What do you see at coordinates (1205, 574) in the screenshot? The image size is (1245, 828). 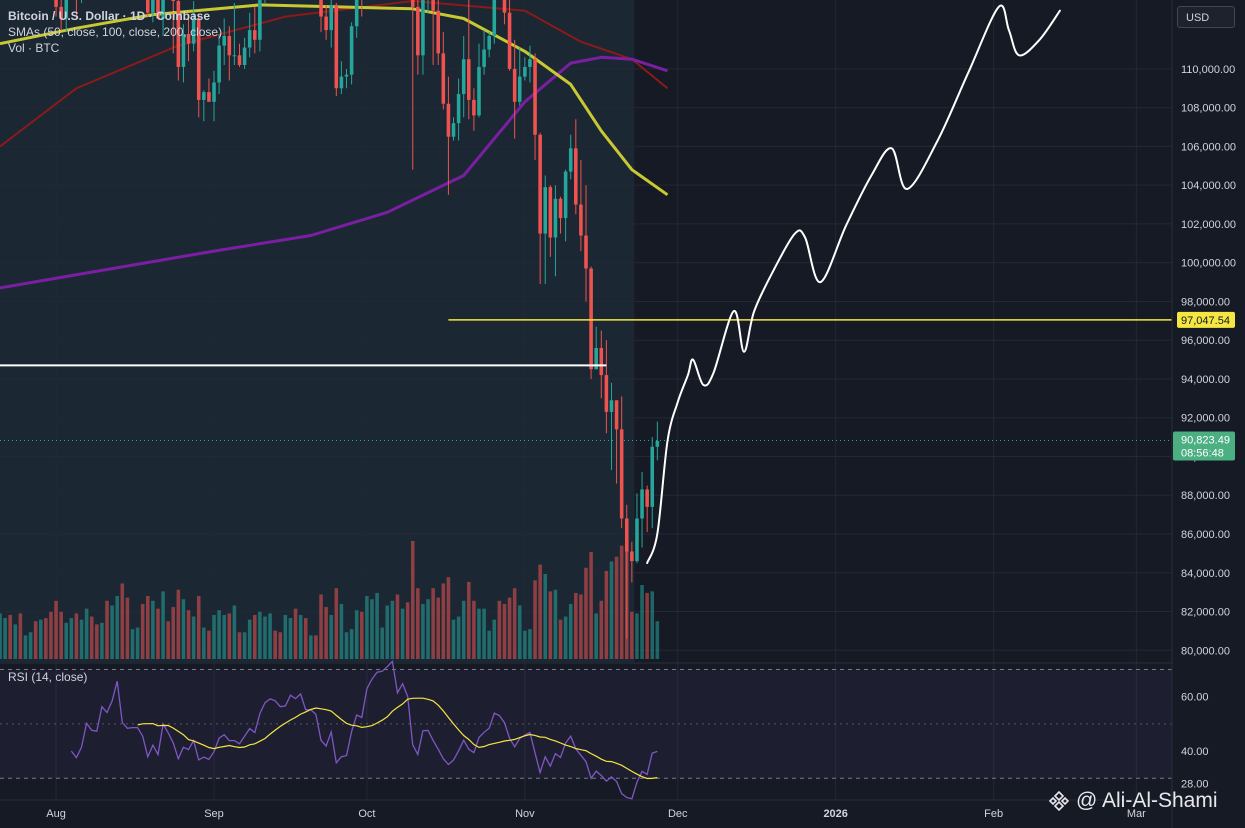 I see `price-tick-label: 84,000.00` at bounding box center [1205, 574].